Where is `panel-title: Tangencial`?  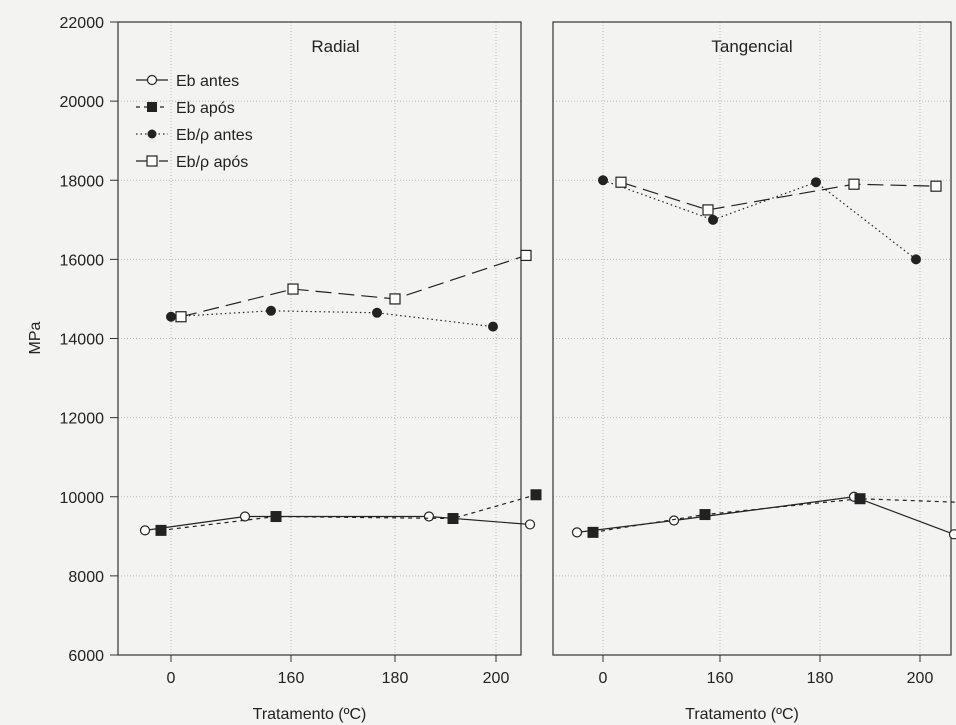 panel-title: Tangencial is located at coordinates (751, 46).